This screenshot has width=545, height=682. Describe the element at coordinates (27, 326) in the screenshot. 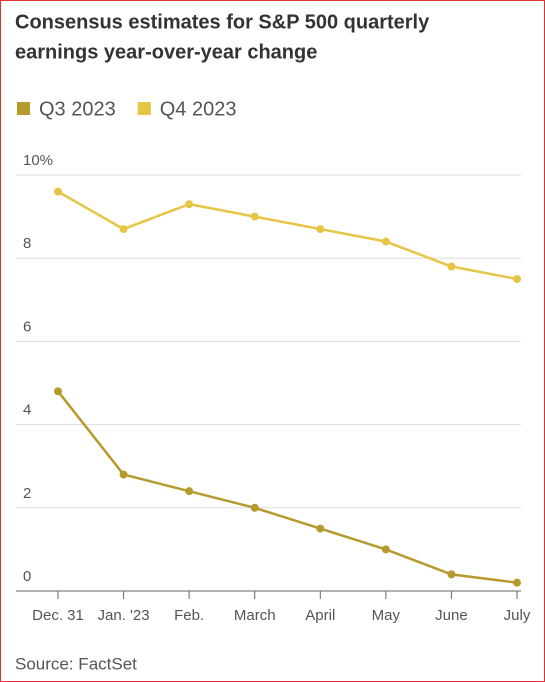

I see `y-tick-label: 6` at that location.